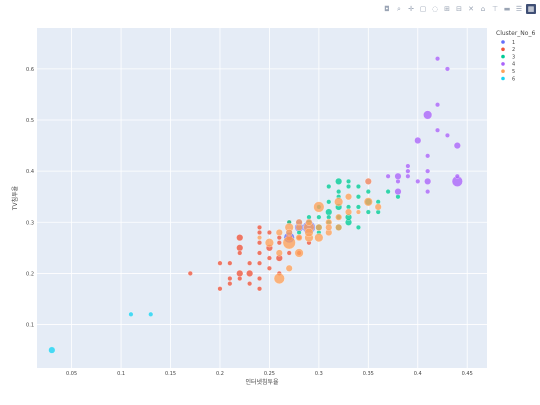  What do you see at coordinates (513, 50) in the screenshot?
I see `legend-label: 2` at bounding box center [513, 50].